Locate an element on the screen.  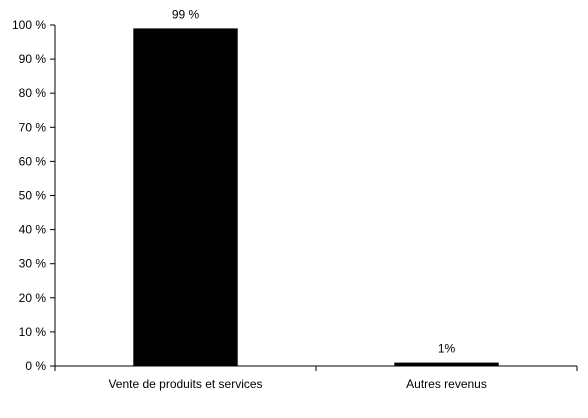
y-tick-label: 50 % is located at coordinates (33, 196).